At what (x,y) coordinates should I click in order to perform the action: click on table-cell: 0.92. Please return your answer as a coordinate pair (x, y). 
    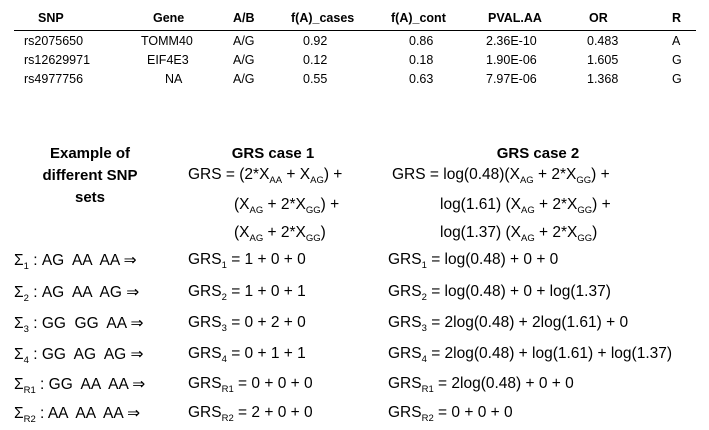
    Looking at the image, I should click on (315, 41).